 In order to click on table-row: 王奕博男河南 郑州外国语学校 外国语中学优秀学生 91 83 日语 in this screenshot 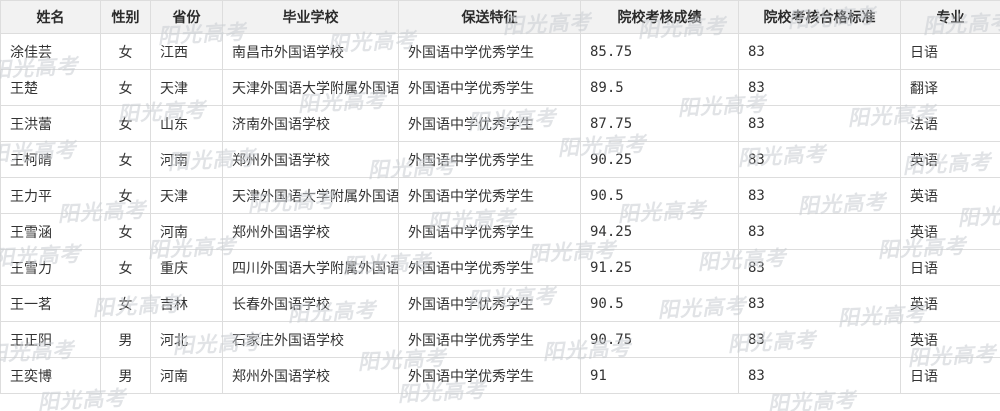, I will do `click(500, 375)`.